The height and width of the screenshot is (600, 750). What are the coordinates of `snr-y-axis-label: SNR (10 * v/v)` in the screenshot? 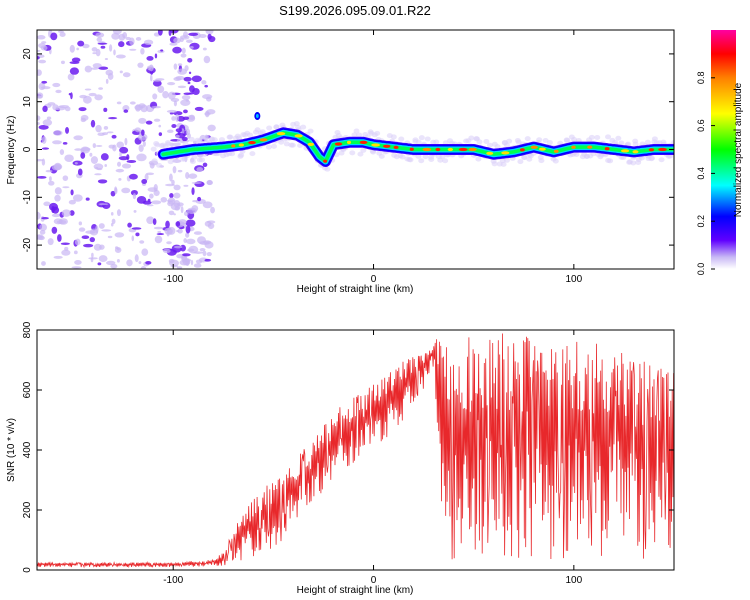 It's located at (11, 450).